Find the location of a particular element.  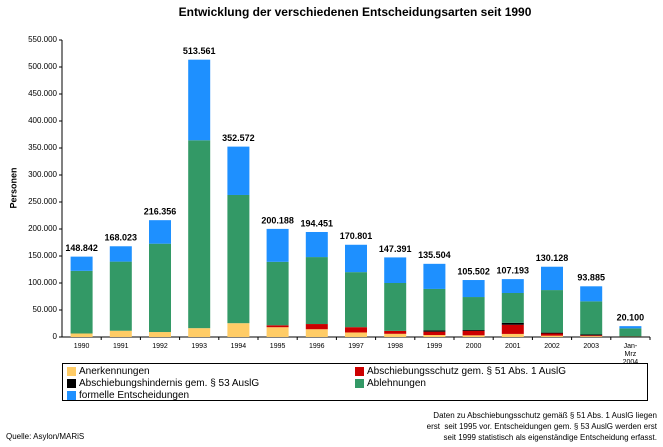

legend-item: Abschiebungshindernis gem. § 53 AuslG is located at coordinates (211, 383).